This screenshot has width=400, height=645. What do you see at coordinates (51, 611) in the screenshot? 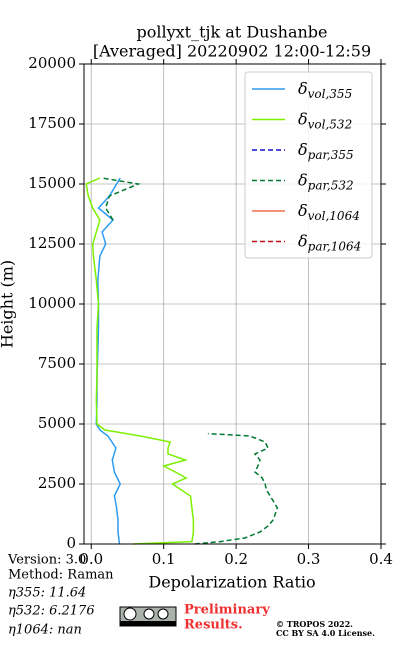
I see `eta532: η532: 6.2176` at bounding box center [51, 611].